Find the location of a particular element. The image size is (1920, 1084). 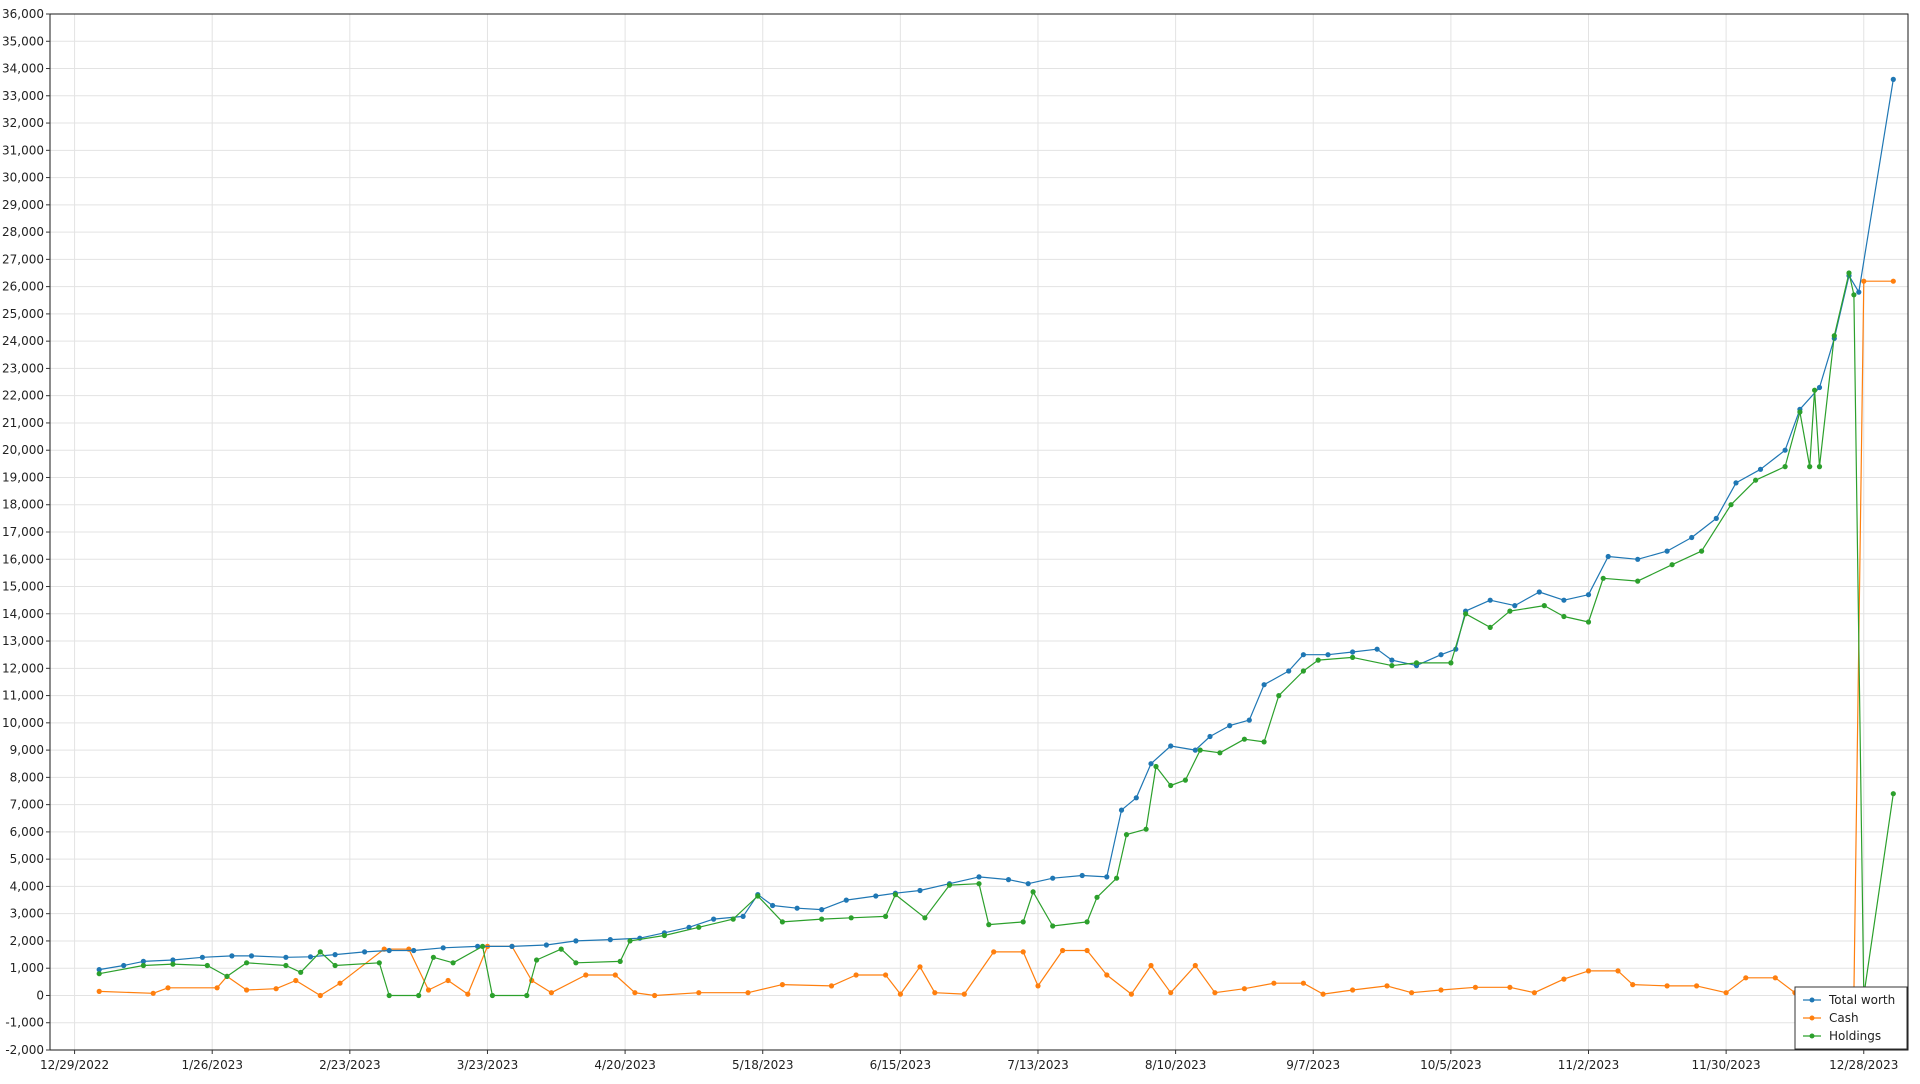

y-tick-label: 12,000 is located at coordinates (23, 668).